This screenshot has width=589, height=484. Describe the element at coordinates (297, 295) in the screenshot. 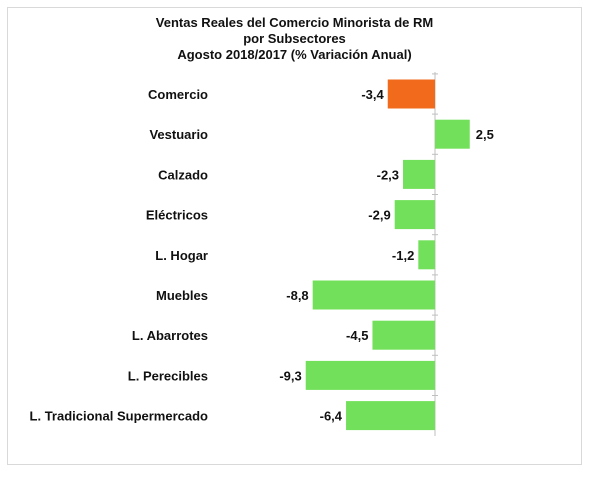

I see `data-label: -8,8` at that location.